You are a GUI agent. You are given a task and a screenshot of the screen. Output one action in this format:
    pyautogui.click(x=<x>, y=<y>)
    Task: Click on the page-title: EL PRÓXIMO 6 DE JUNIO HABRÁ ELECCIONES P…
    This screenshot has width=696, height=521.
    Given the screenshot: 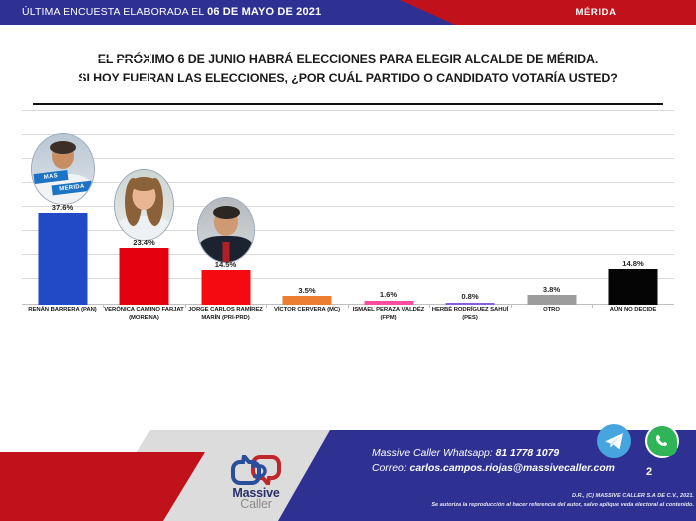 What is the action you would take?
    pyautogui.click(x=348, y=69)
    